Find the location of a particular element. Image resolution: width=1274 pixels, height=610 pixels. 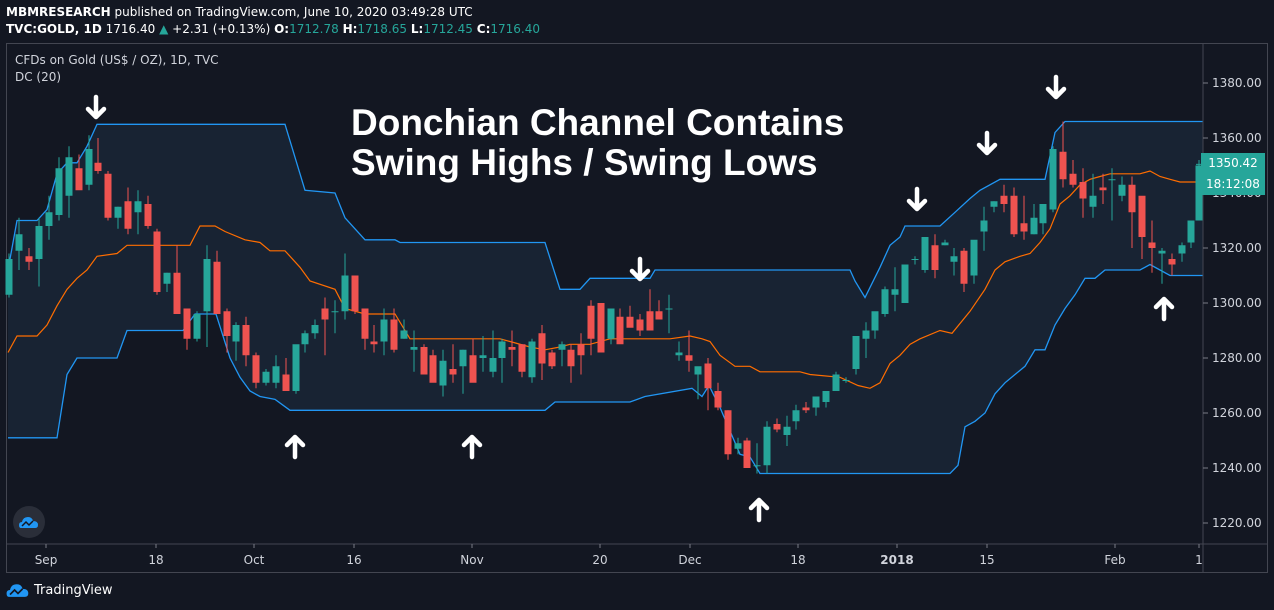

x-tick-label: 20 is located at coordinates (599, 560).